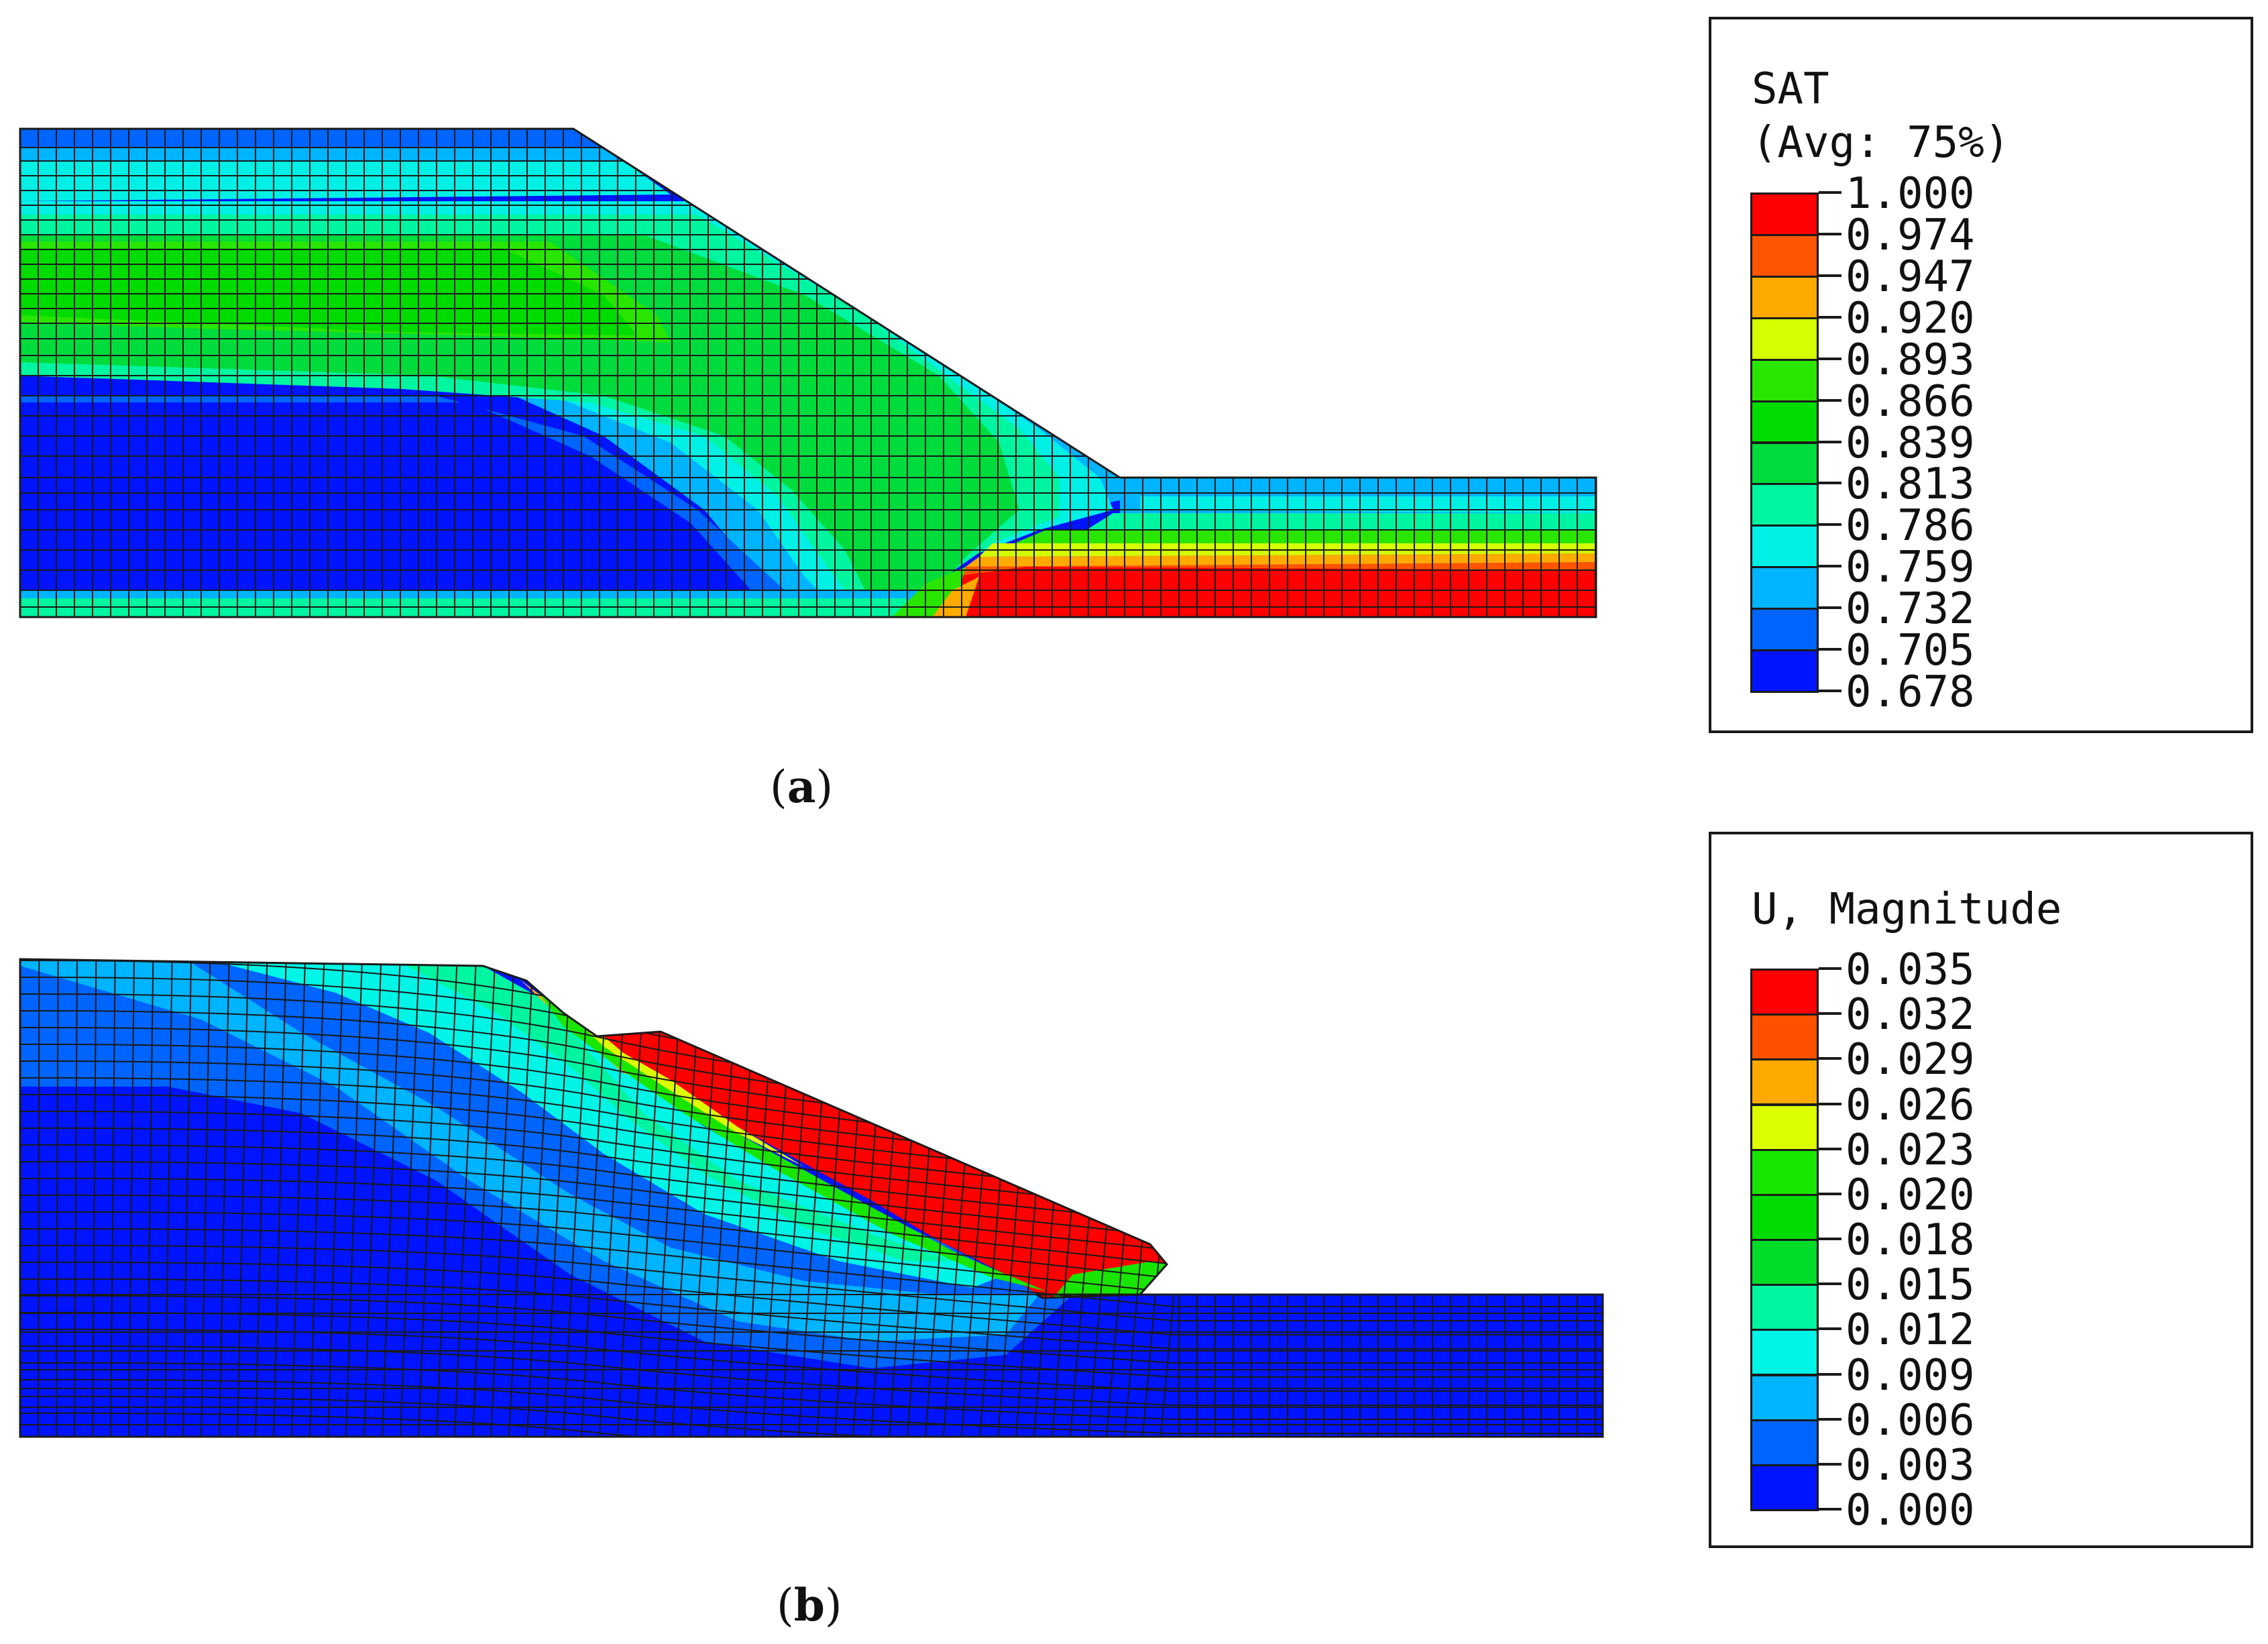  What do you see at coordinates (1790, 89) in the screenshot?
I see `sat-legend-title-line1: SAT` at bounding box center [1790, 89].